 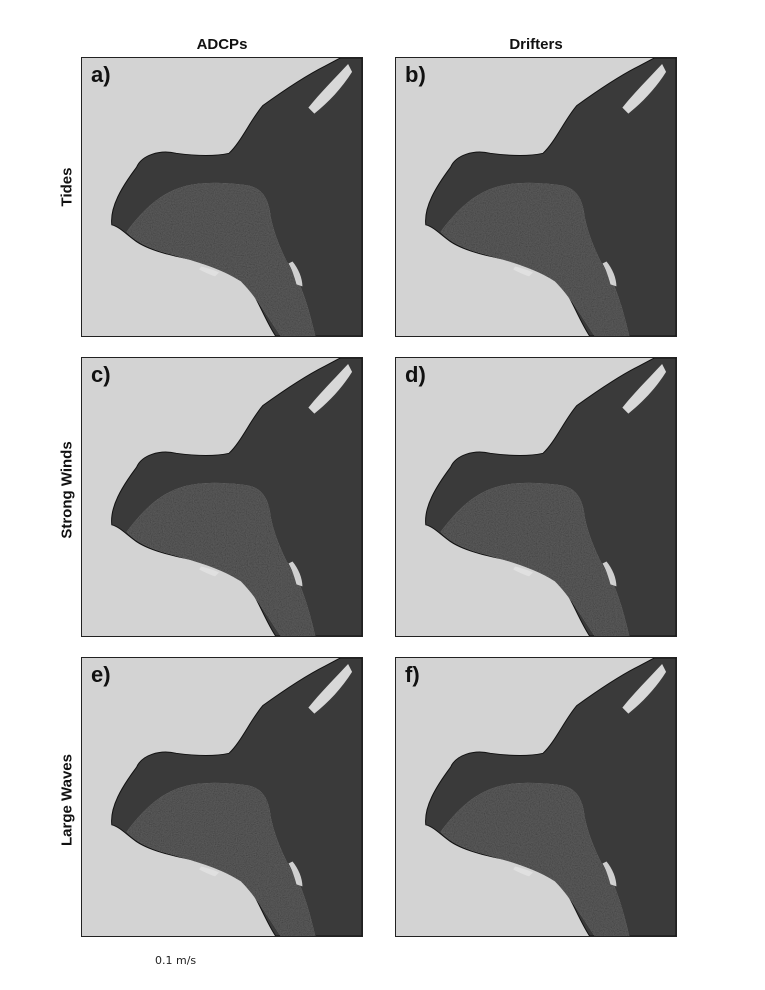 I want to click on map-panel-f: f), so click(x=536, y=797).